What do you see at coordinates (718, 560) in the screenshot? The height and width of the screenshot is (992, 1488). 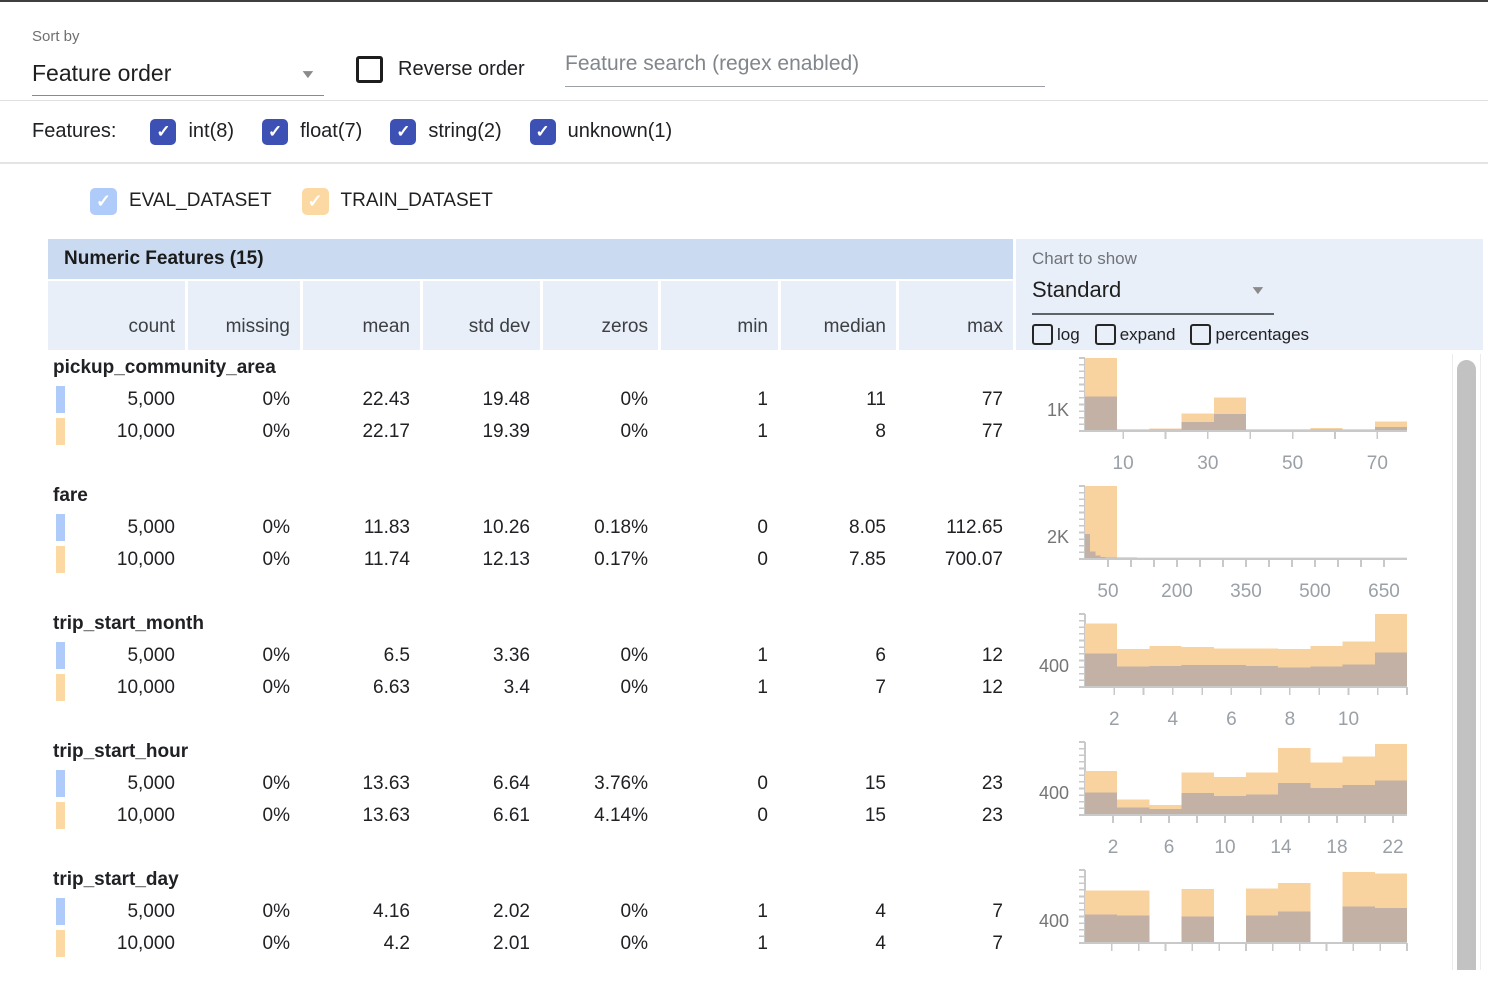 I see `stat-min: 0` at bounding box center [718, 560].